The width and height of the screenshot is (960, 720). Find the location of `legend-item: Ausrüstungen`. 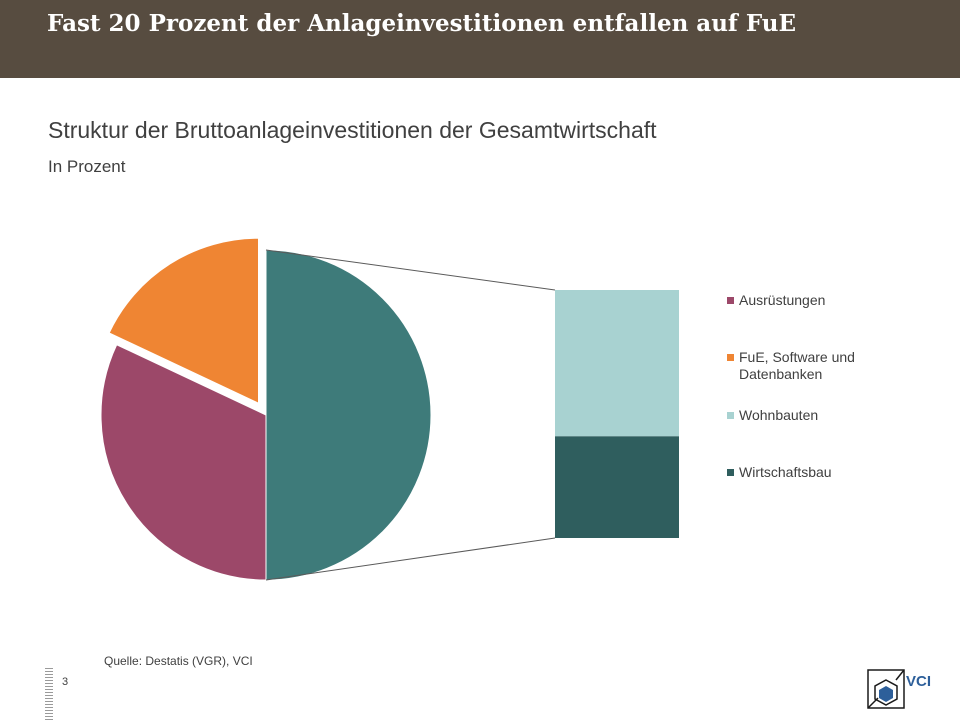

legend-item: Ausrüstungen is located at coordinates (812, 300).